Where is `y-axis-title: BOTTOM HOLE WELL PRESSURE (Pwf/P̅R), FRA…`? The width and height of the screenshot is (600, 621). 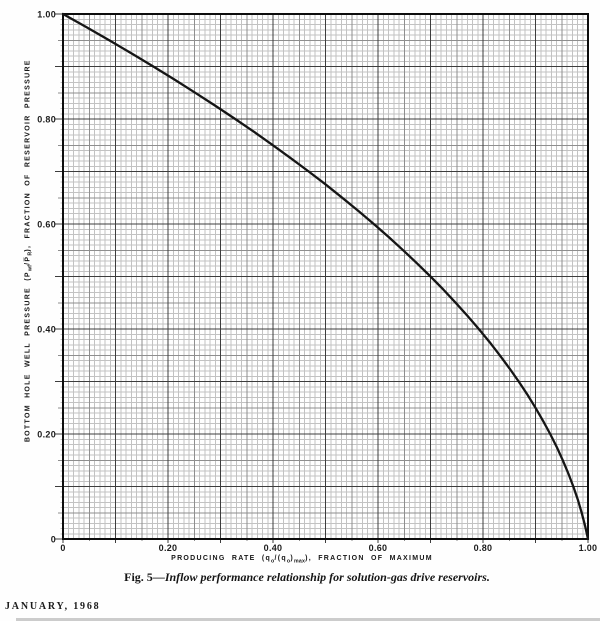 y-axis-title: BOTTOM HOLE WELL PRESSURE (Pwf/P̅R), FRA… is located at coordinates (29, 251).